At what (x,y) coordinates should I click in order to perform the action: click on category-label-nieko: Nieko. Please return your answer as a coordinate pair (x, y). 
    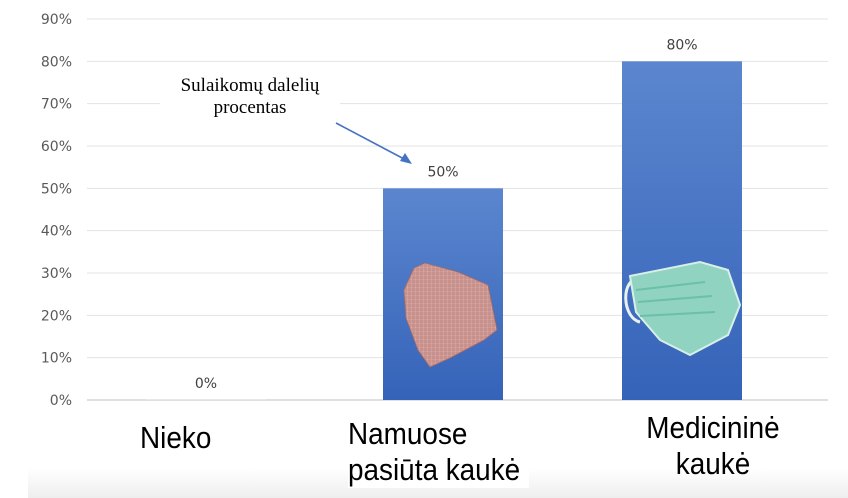
    Looking at the image, I should click on (175, 438).